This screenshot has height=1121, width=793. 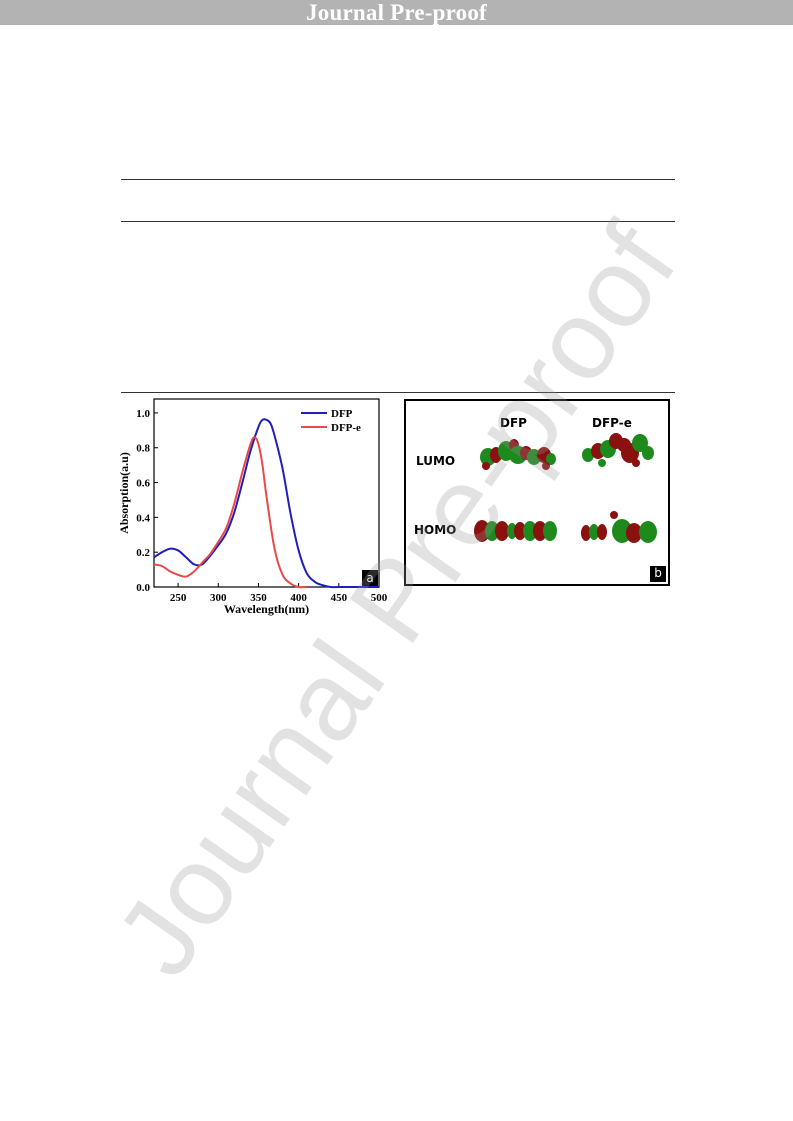 I want to click on y-axis-label: Absorption(a.u), so click(x=124, y=493).